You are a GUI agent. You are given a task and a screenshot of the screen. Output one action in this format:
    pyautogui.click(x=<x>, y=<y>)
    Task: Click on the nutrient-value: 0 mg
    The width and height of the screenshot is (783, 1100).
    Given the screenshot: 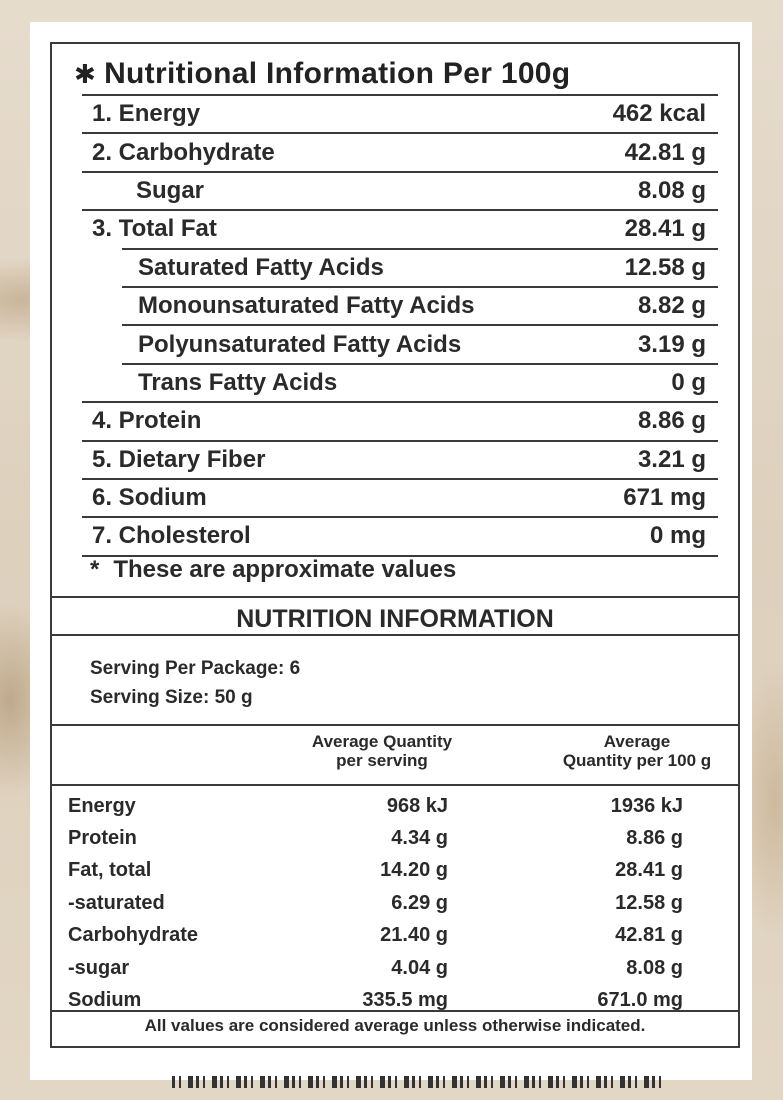 What is the action you would take?
    pyautogui.click(x=677, y=536)
    